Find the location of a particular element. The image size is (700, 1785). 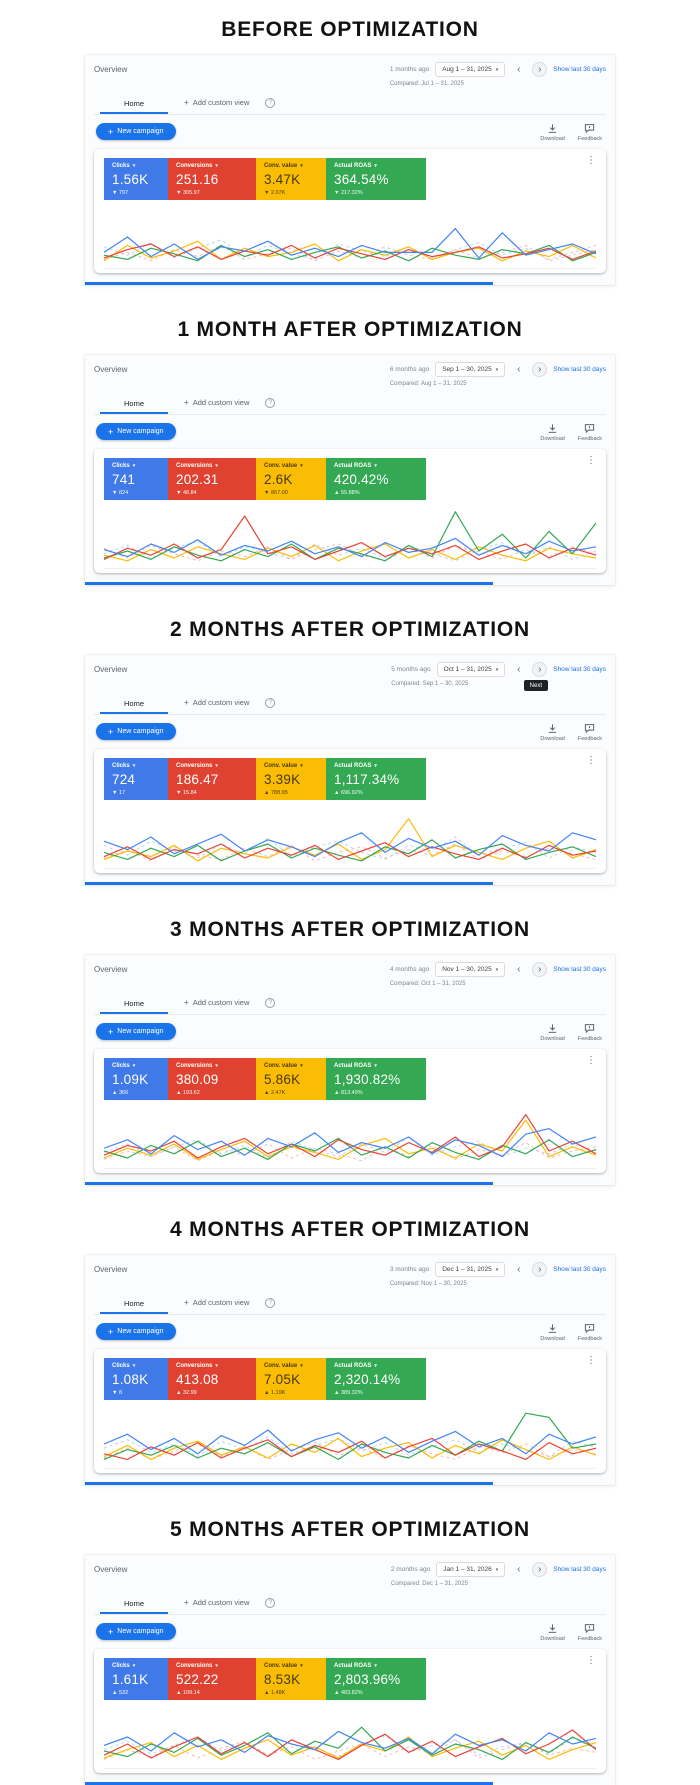

date-range-select: Jan 1 – 31, 2026 ▾ is located at coordinates (471, 1569).